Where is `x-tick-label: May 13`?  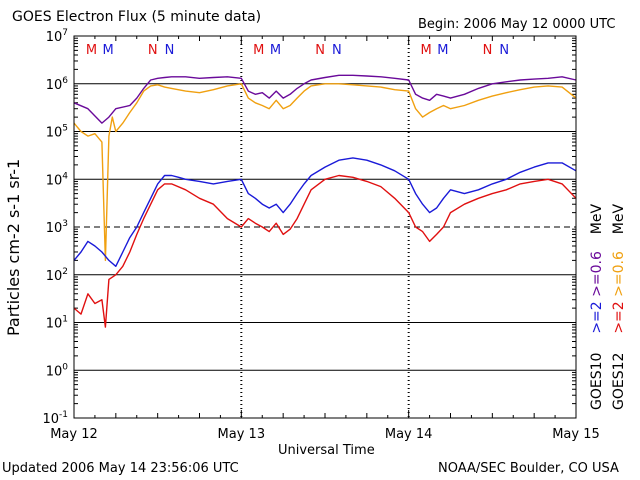 x-tick-label: May 13 is located at coordinates (242, 434).